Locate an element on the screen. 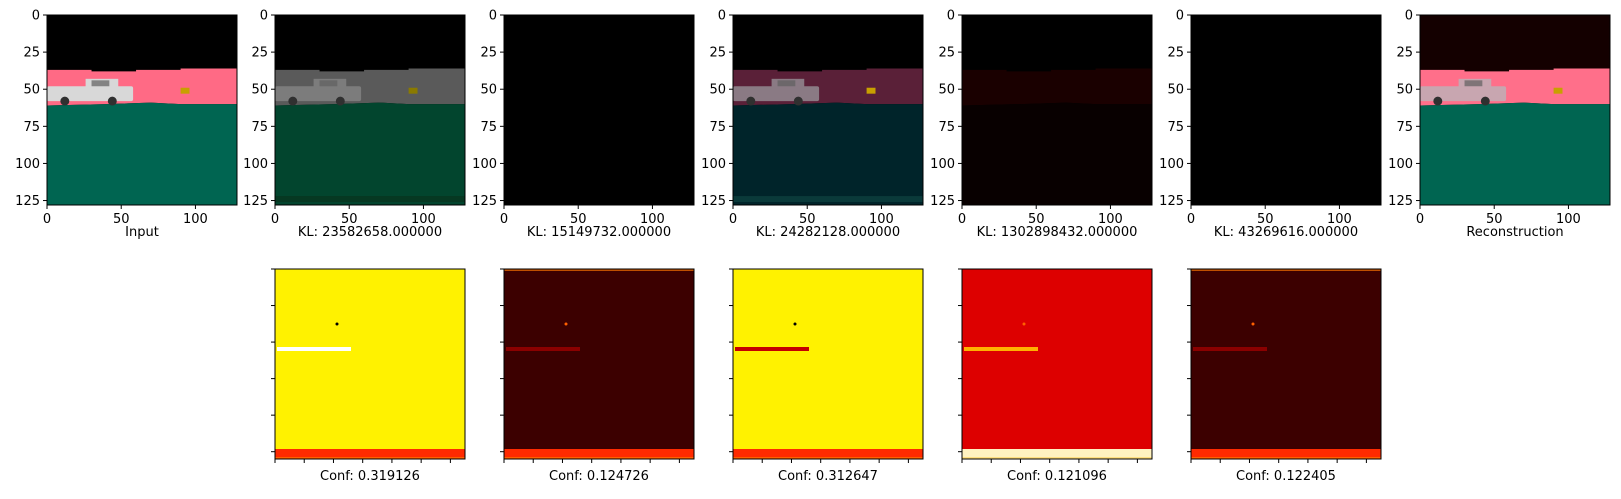  confidence-heatmap: Conf: 0.121096 is located at coordinates (1055, 376).